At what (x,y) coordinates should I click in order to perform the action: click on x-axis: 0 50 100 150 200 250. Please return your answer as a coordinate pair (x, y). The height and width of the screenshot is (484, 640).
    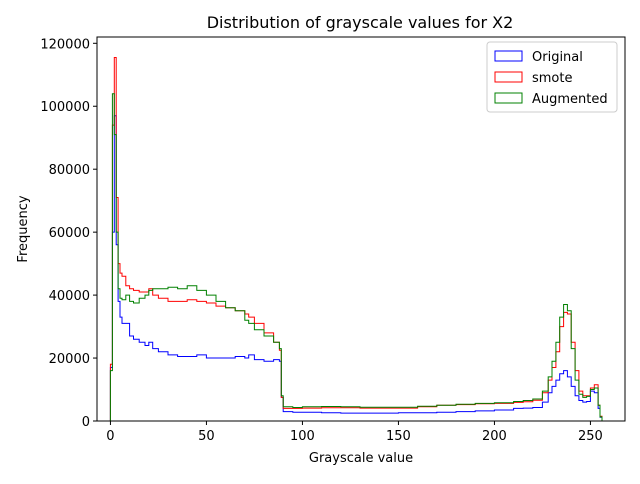
    Looking at the image, I should click on (354, 432).